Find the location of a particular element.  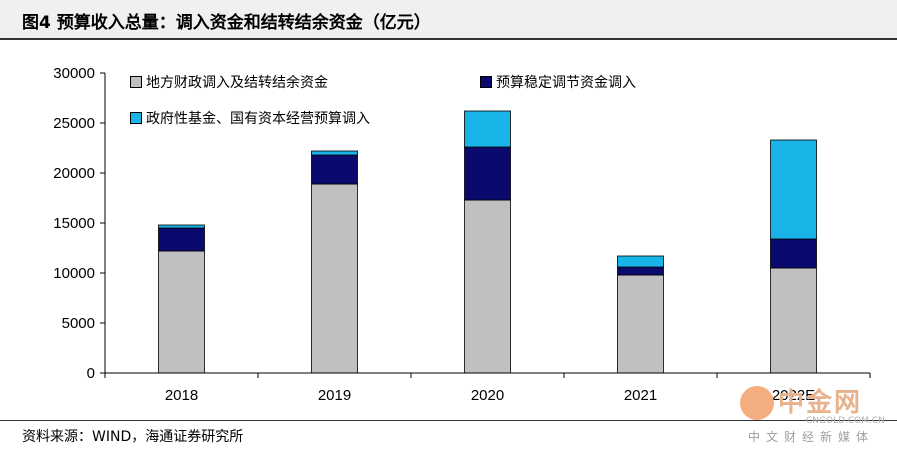

bar-segment-2019-s1 is located at coordinates (334, 278).